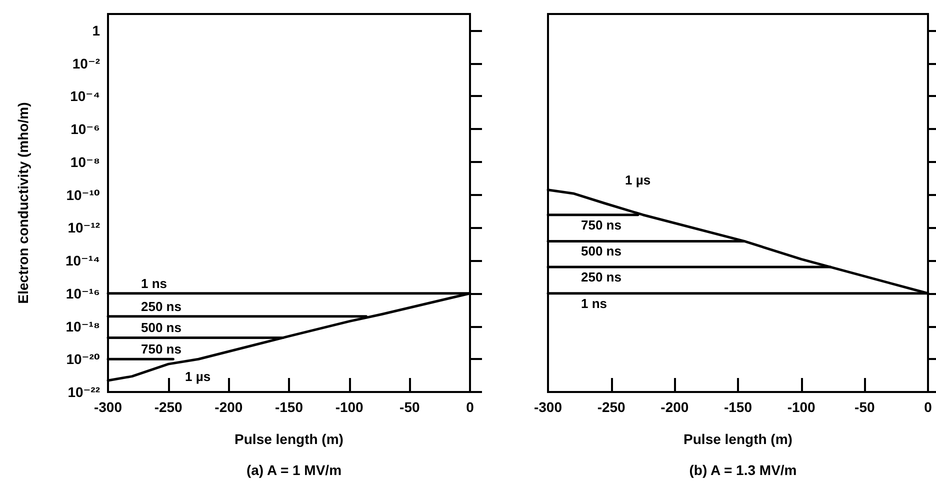 This screenshot has width=936, height=484. Describe the element at coordinates (23, 203) in the screenshot. I see `y-axis-title: Electron conductivity (mho/m)` at that location.